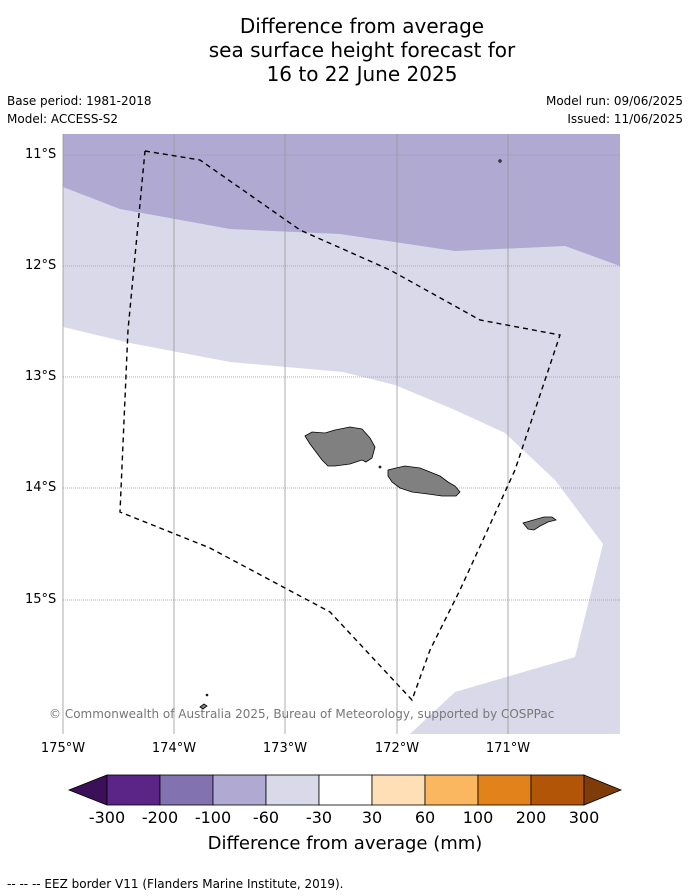 The image size is (690, 896). What do you see at coordinates (79, 101) in the screenshot?
I see `base-period: Base period: 1981-2018` at bounding box center [79, 101].